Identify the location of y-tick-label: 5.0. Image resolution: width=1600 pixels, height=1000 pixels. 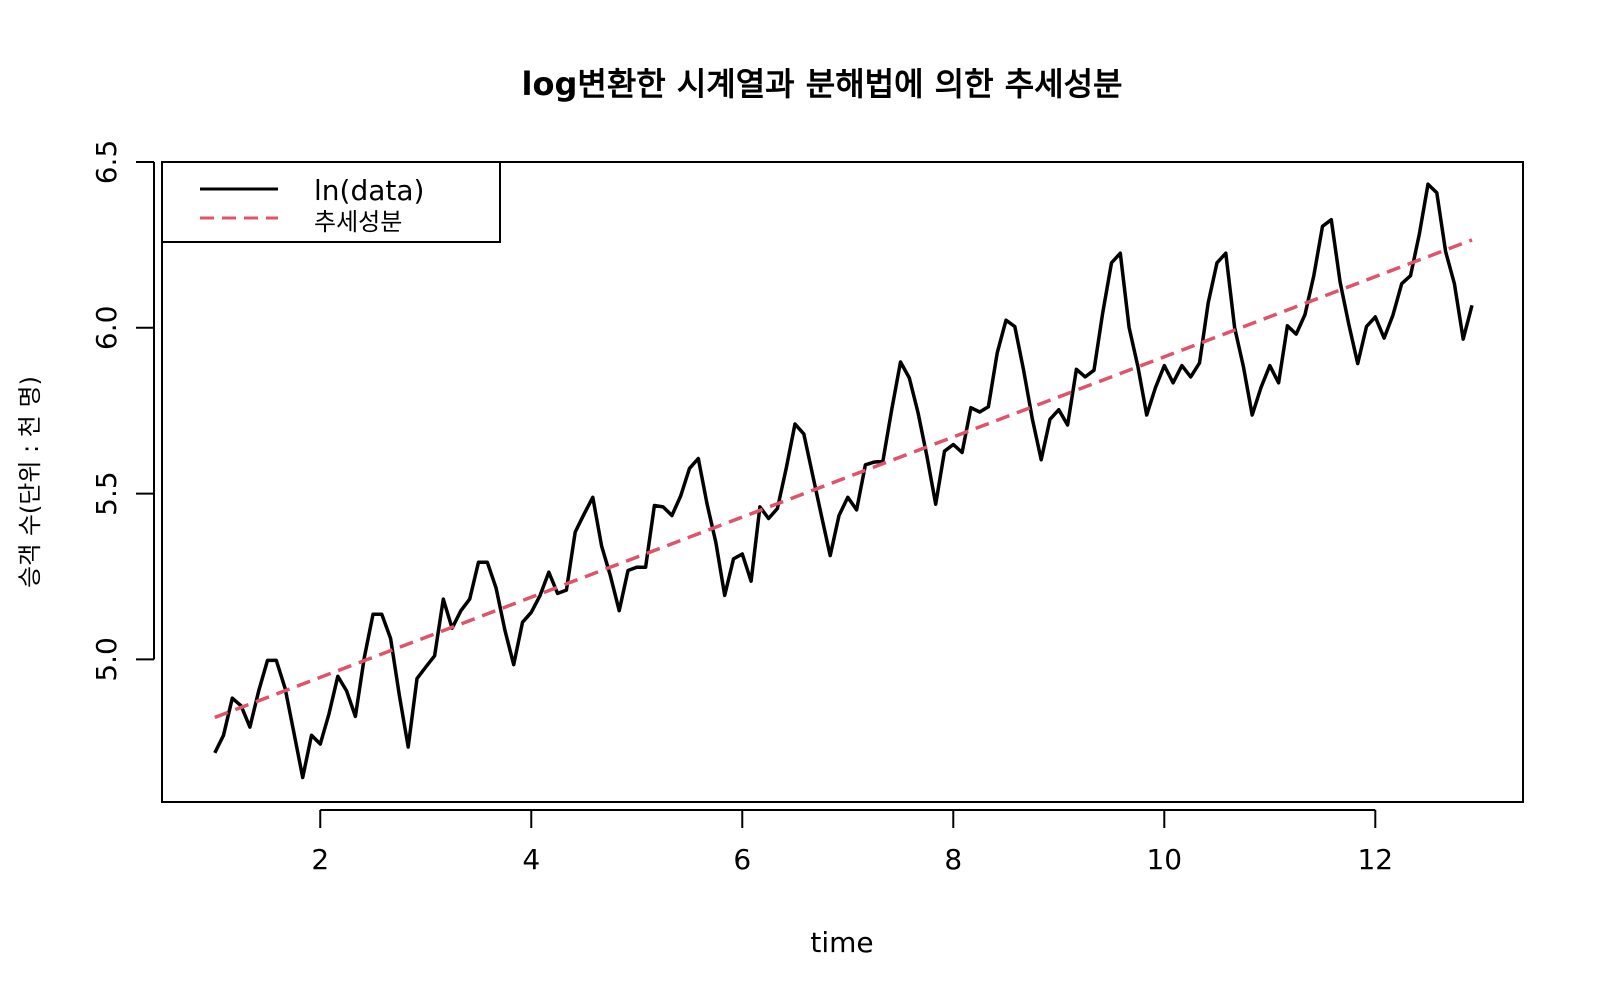
(106, 659).